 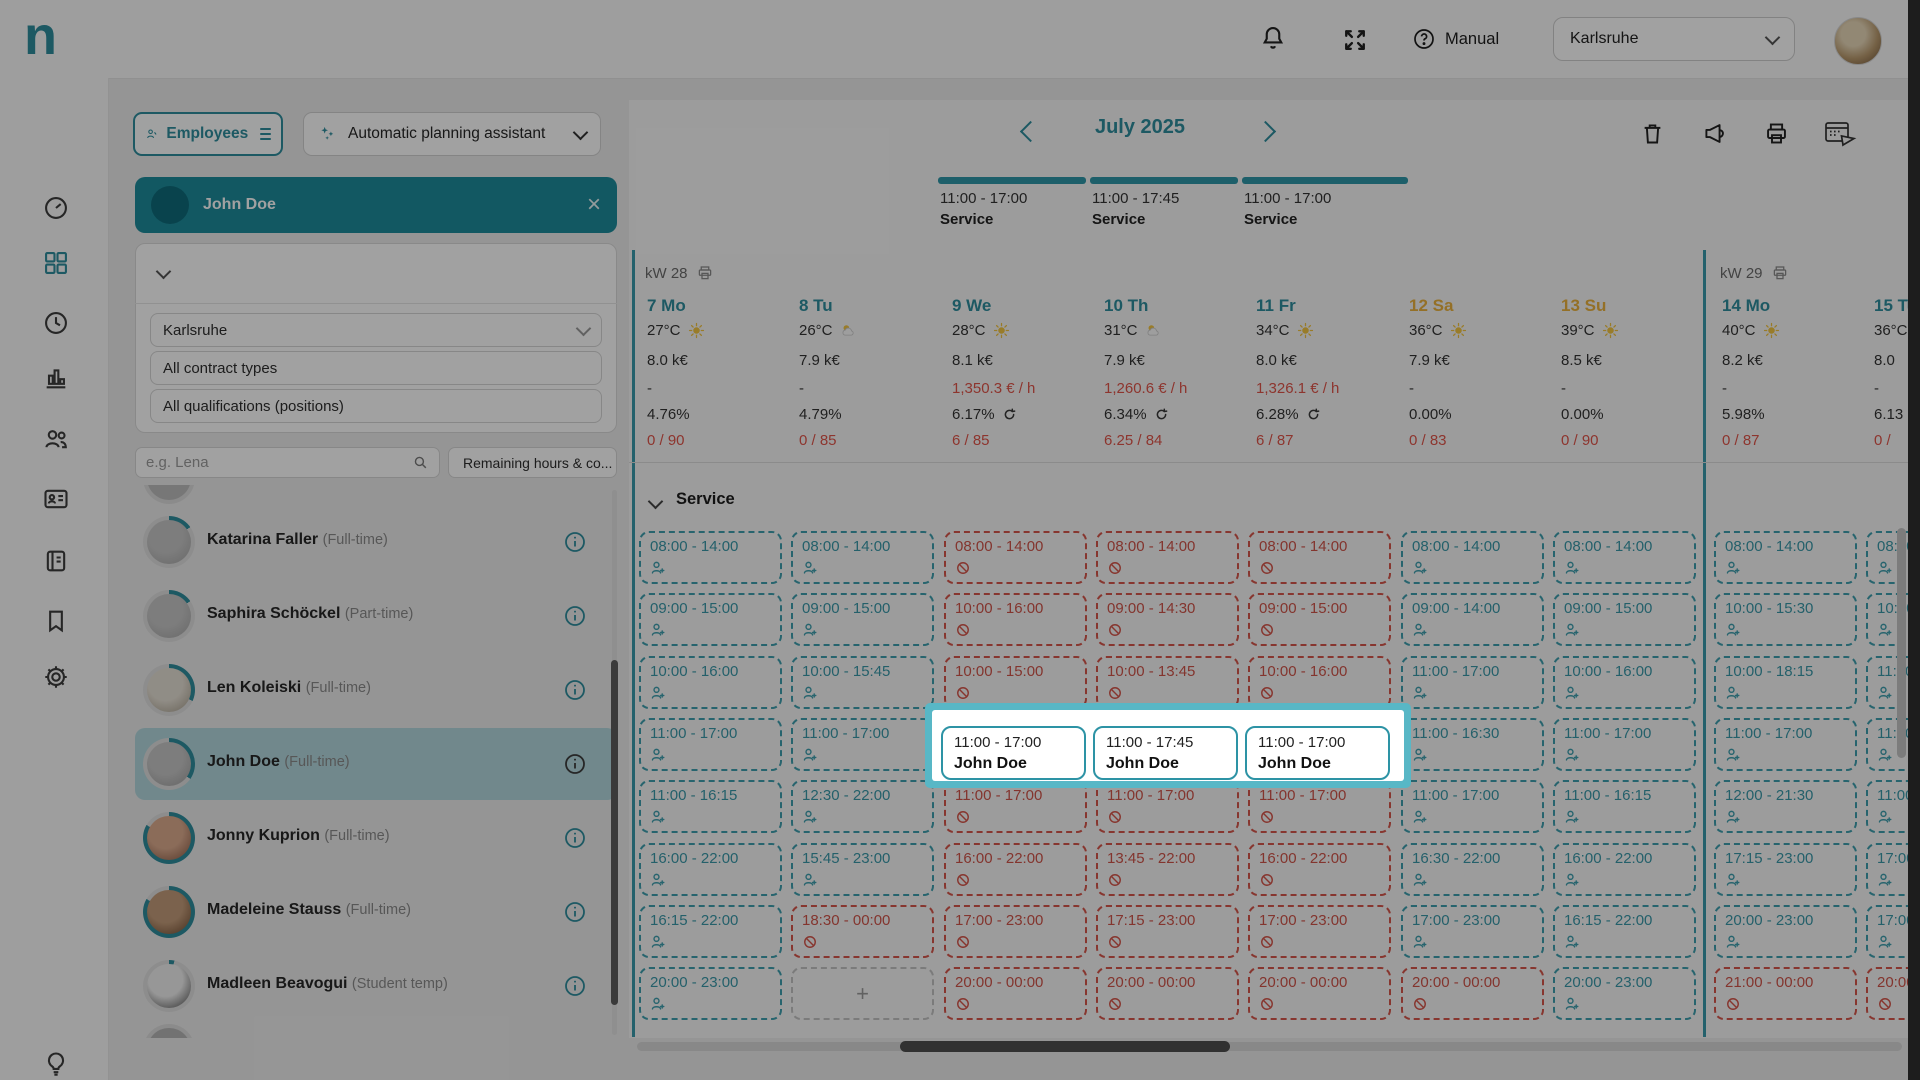 I want to click on shift-card-blocked: 18:30 - 00:00, so click(x=862, y=931).